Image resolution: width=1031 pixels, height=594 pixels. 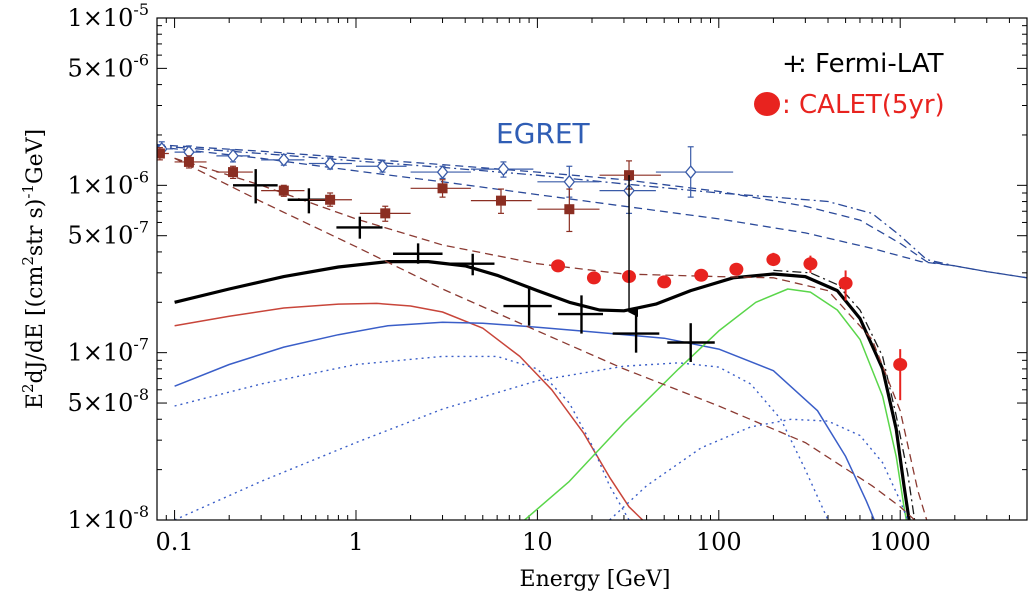 I want to click on x-tick-label: 1, so click(x=355, y=542).